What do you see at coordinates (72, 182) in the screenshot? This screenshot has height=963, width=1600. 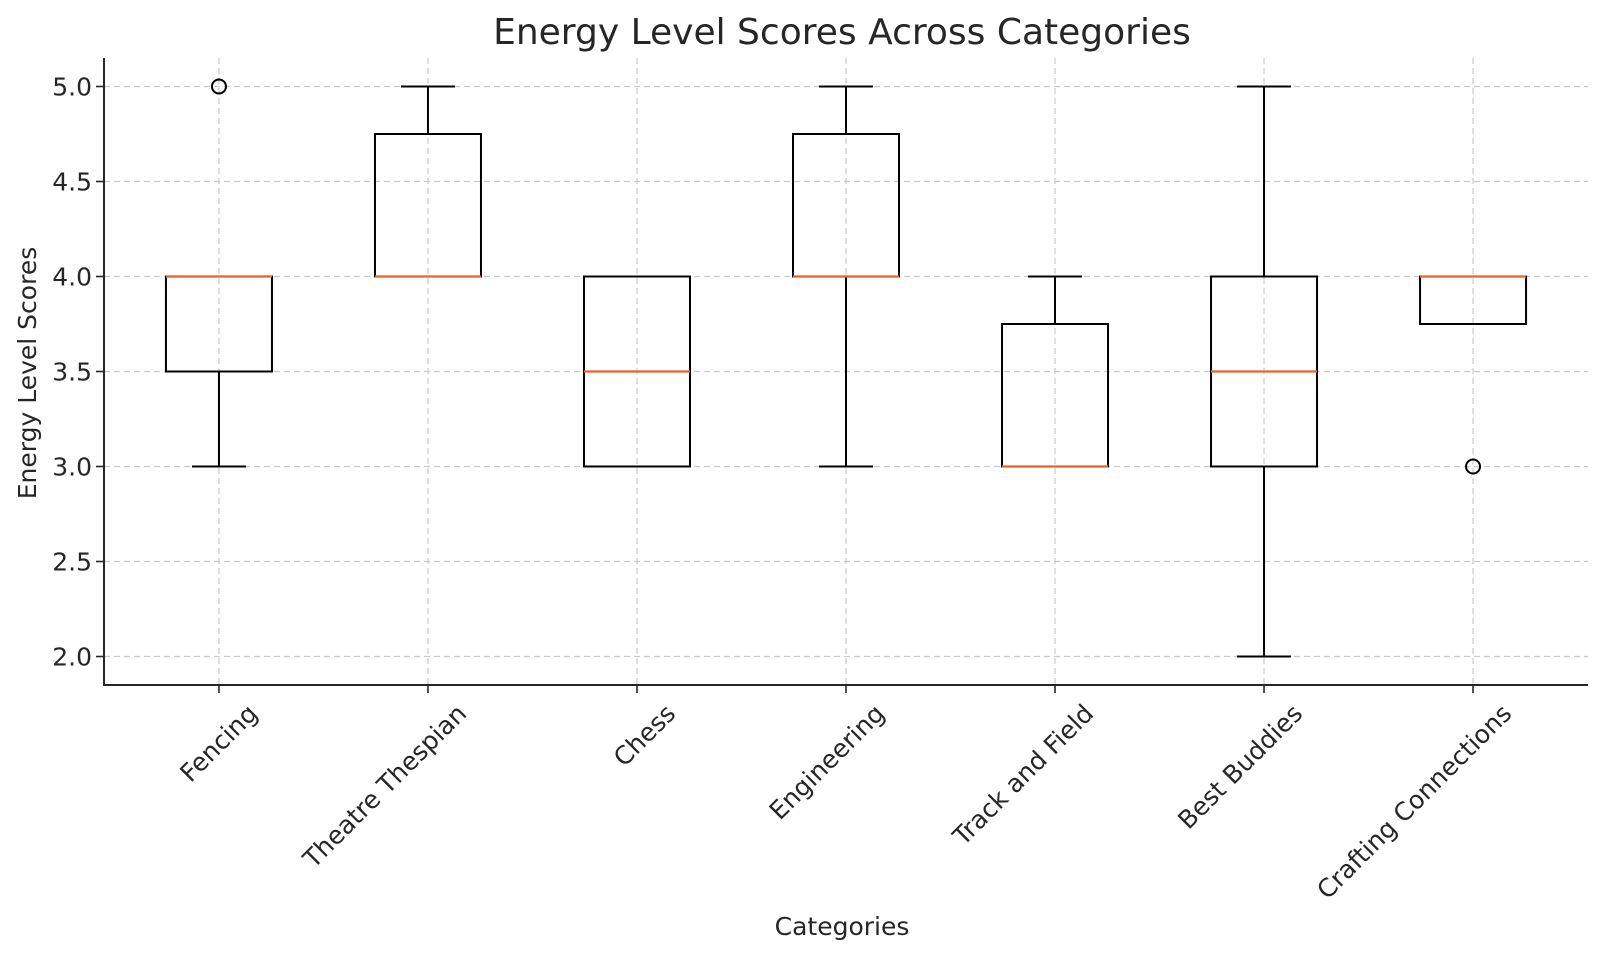 I see `y-tick-label: 4.5` at bounding box center [72, 182].